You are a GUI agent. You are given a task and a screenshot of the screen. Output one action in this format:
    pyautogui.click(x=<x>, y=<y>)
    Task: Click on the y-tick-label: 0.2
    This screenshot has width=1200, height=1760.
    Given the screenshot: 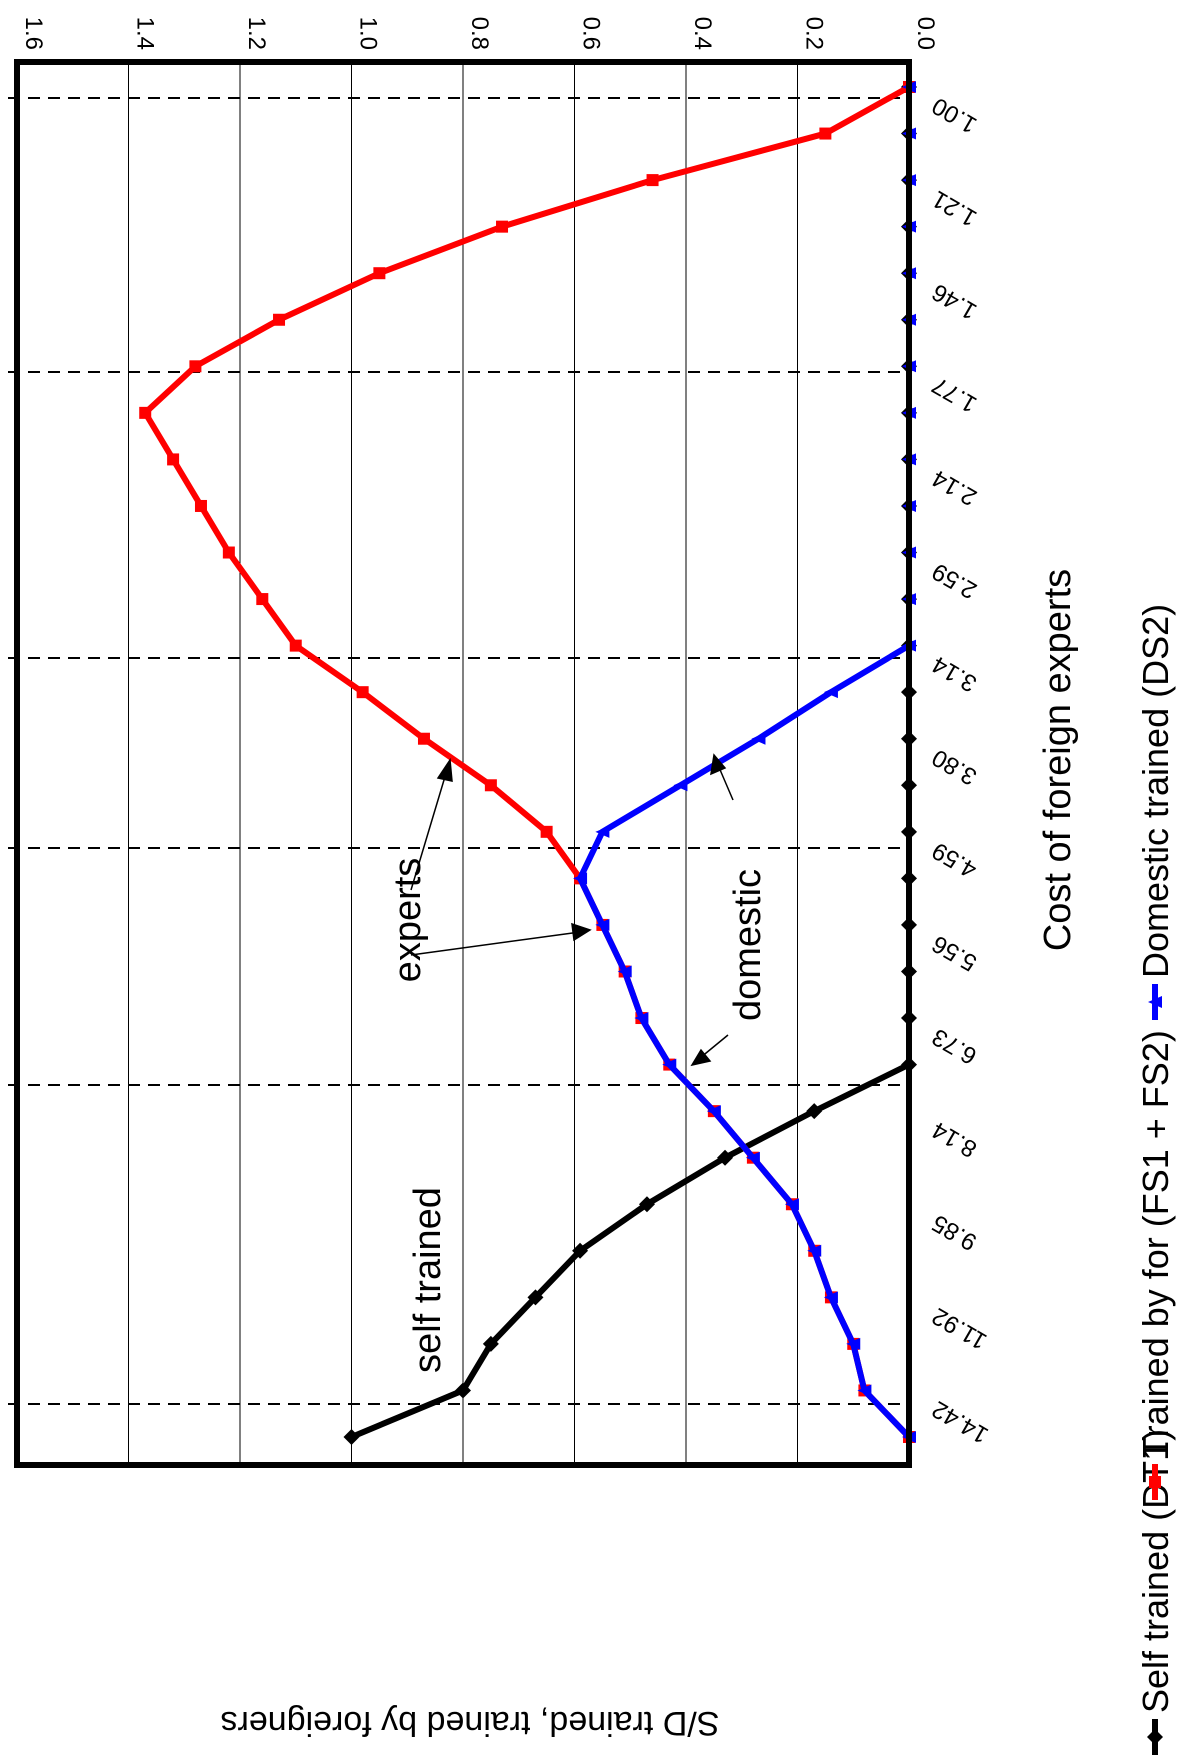 What is the action you would take?
    pyautogui.click(x=814, y=33)
    